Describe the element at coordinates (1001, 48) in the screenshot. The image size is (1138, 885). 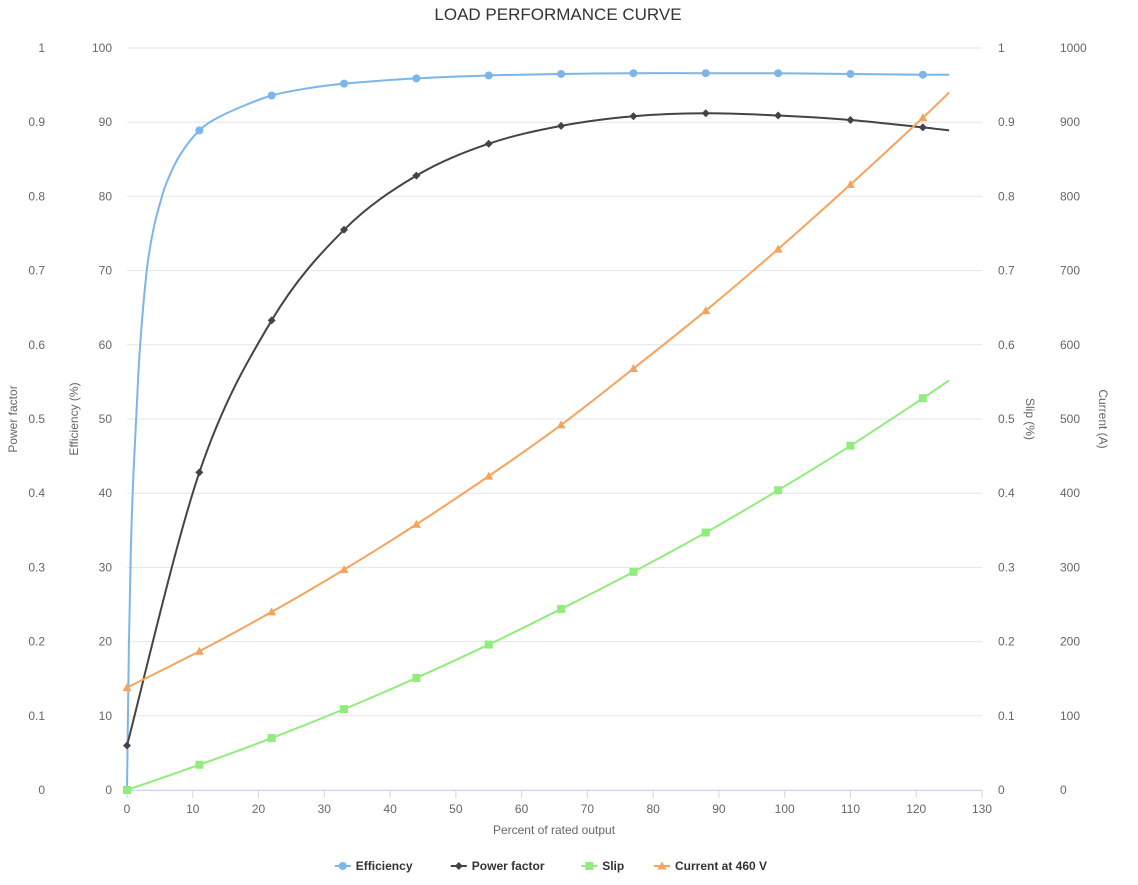
I see `slip-tick-label: 1` at that location.